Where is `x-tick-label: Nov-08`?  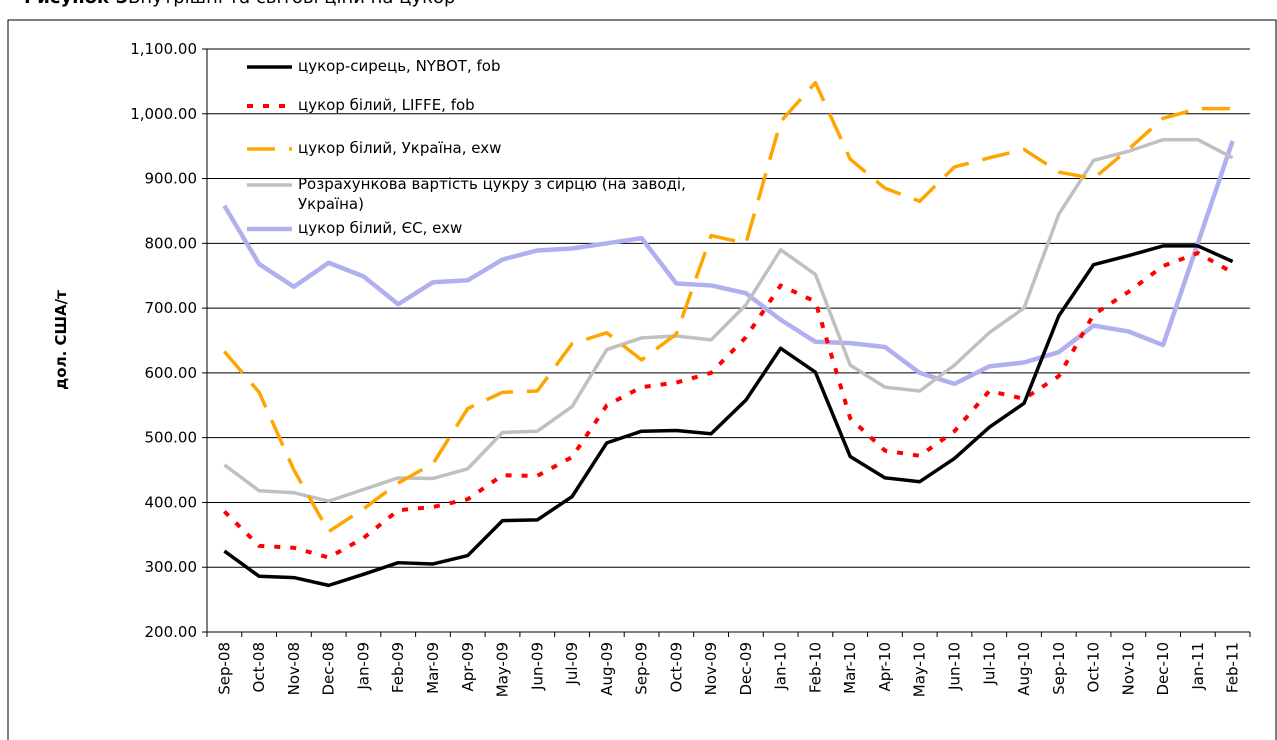
x-tick-label: Nov-08 is located at coordinates (294, 668).